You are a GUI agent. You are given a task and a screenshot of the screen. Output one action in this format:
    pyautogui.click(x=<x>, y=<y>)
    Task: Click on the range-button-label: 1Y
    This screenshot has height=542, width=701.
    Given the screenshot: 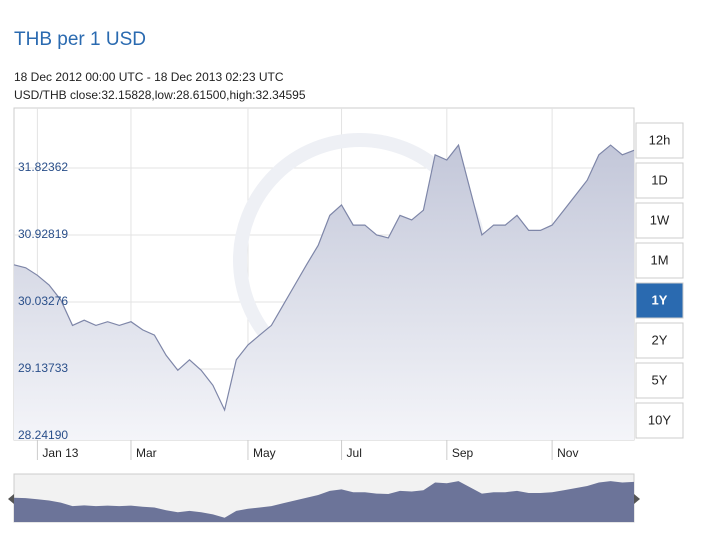 What is the action you would take?
    pyautogui.click(x=660, y=299)
    